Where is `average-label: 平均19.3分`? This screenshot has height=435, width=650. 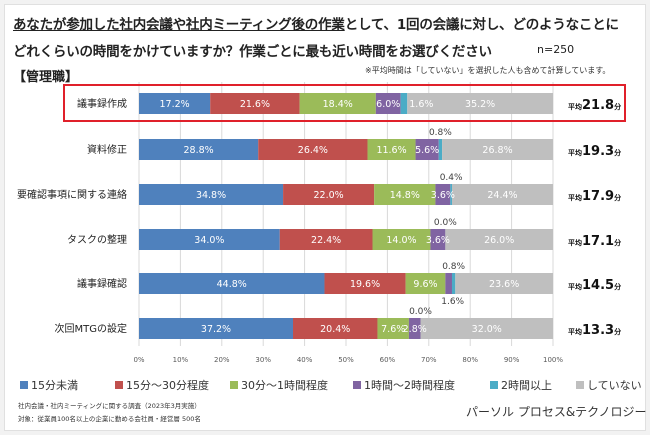 average-label: 平均19.3分 is located at coordinates (594, 151).